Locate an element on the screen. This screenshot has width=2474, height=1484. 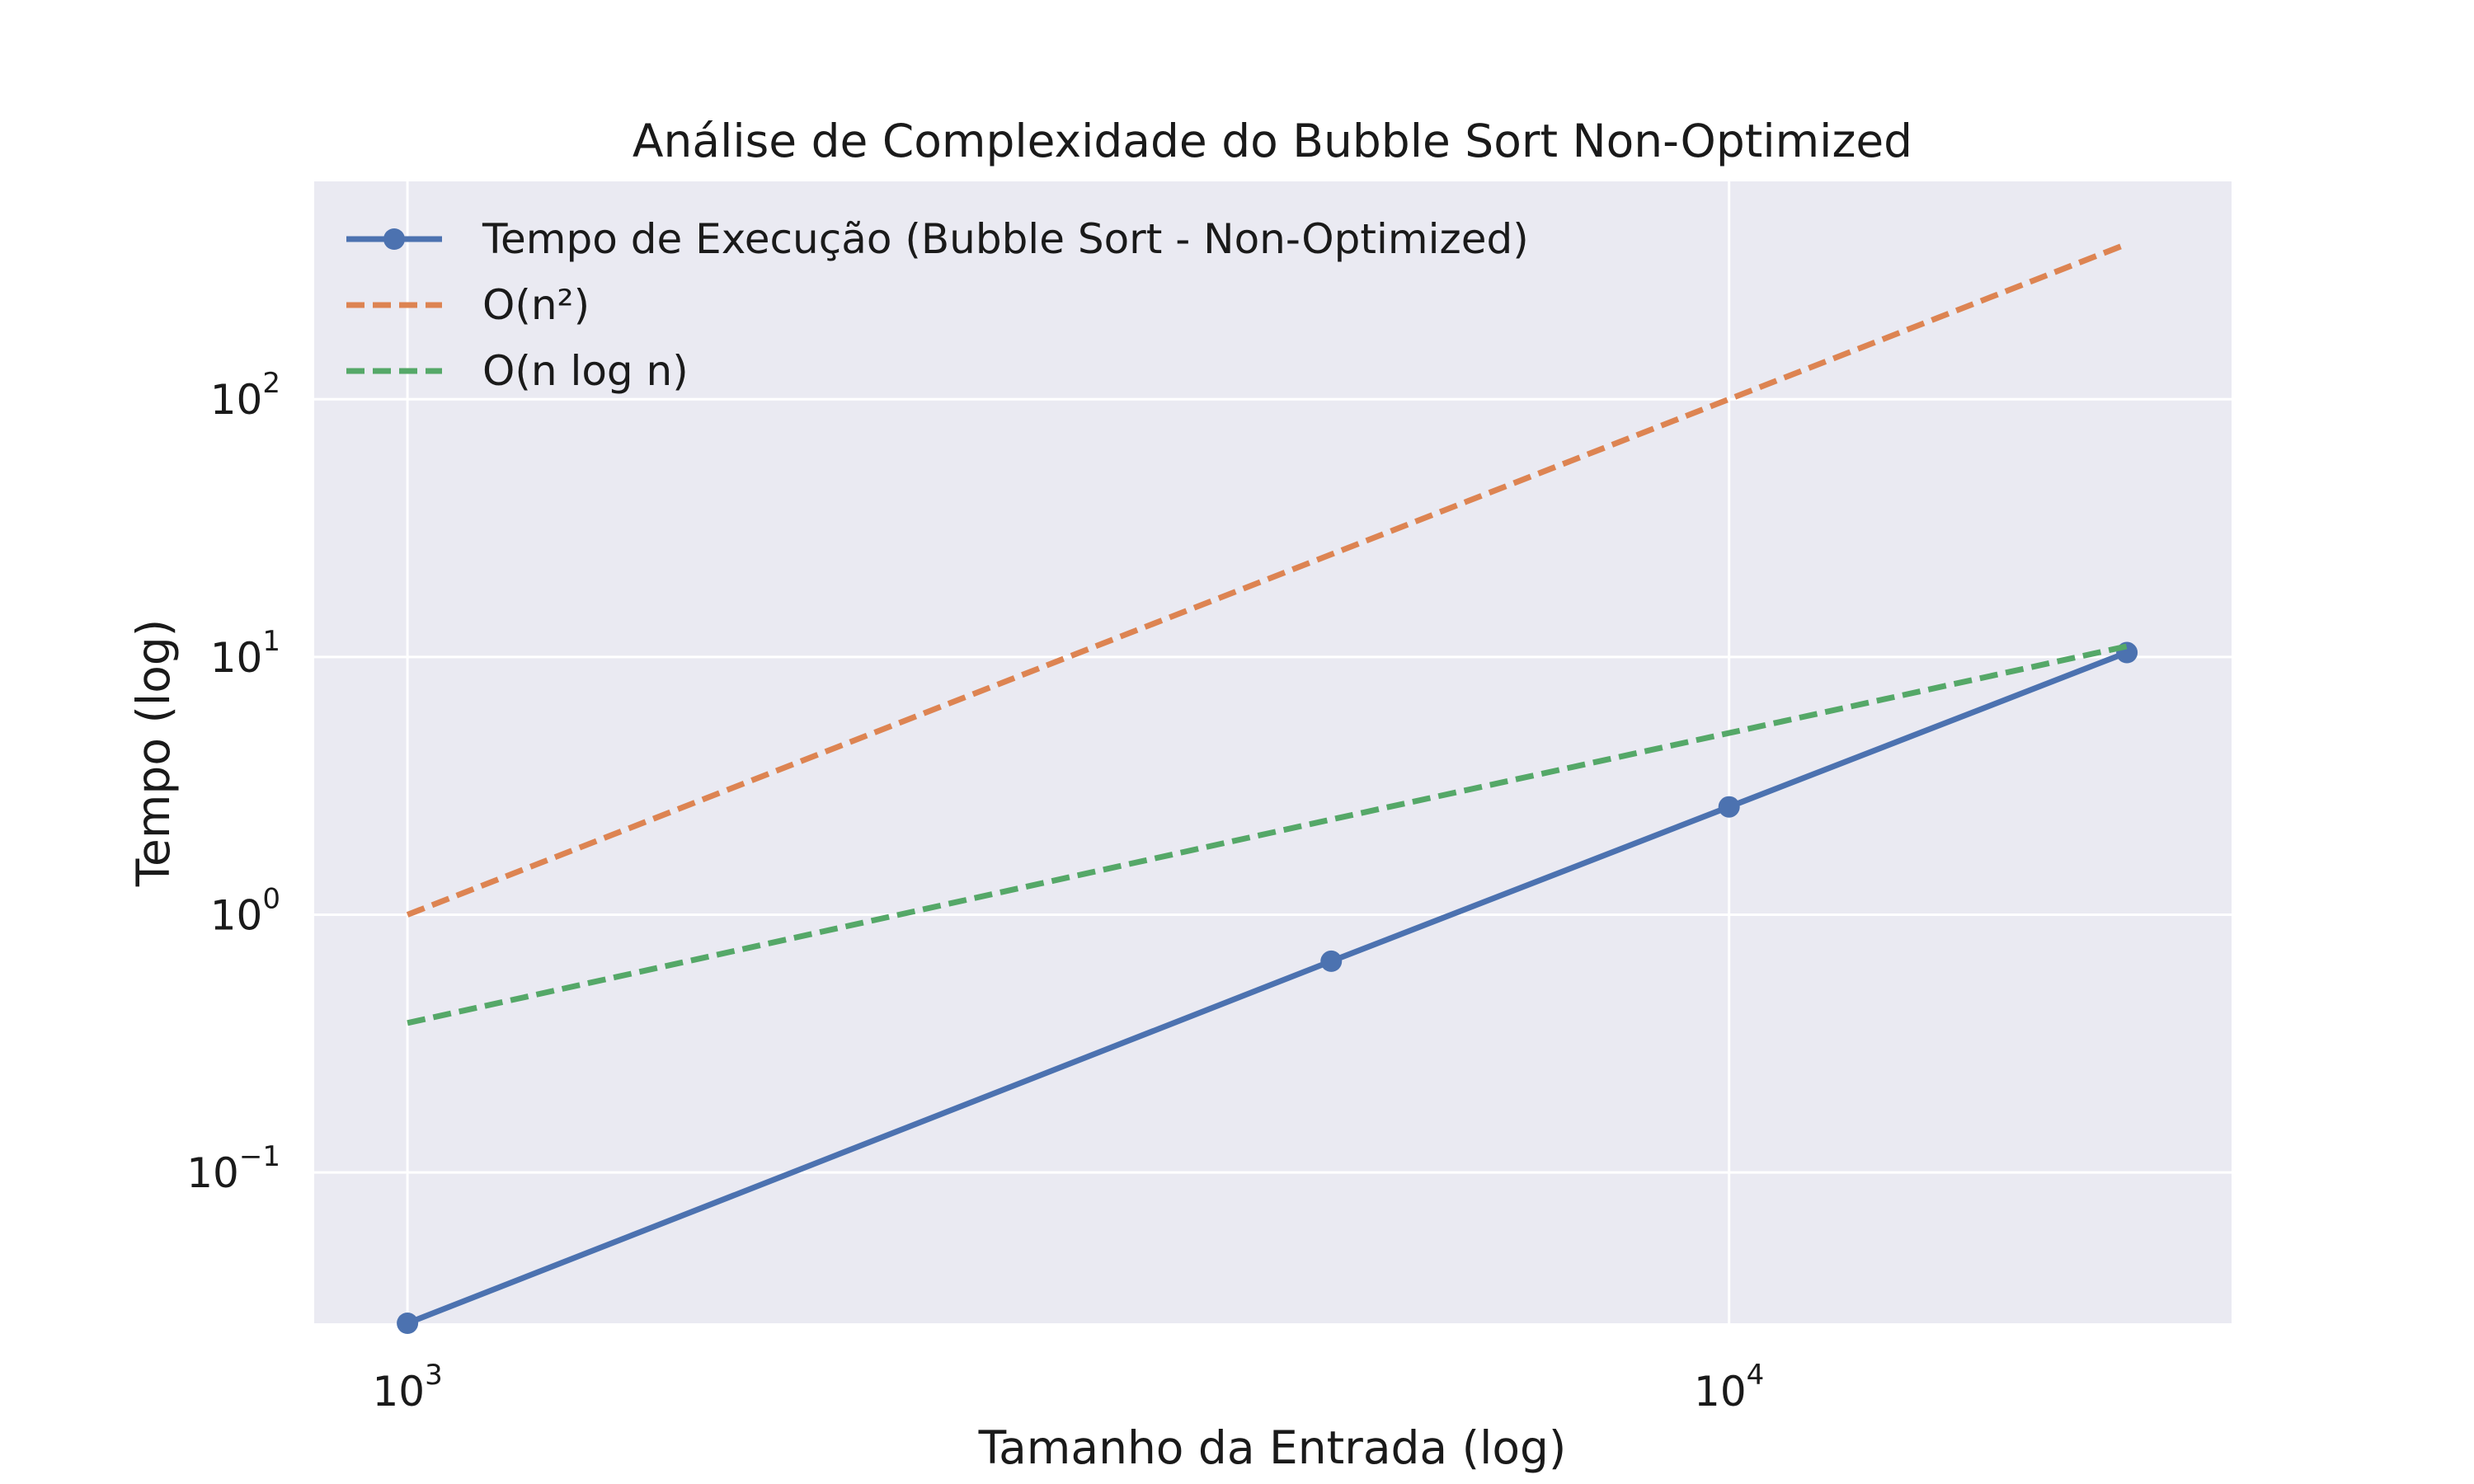
y-tick-label: 10⁰ is located at coordinates (245, 910).